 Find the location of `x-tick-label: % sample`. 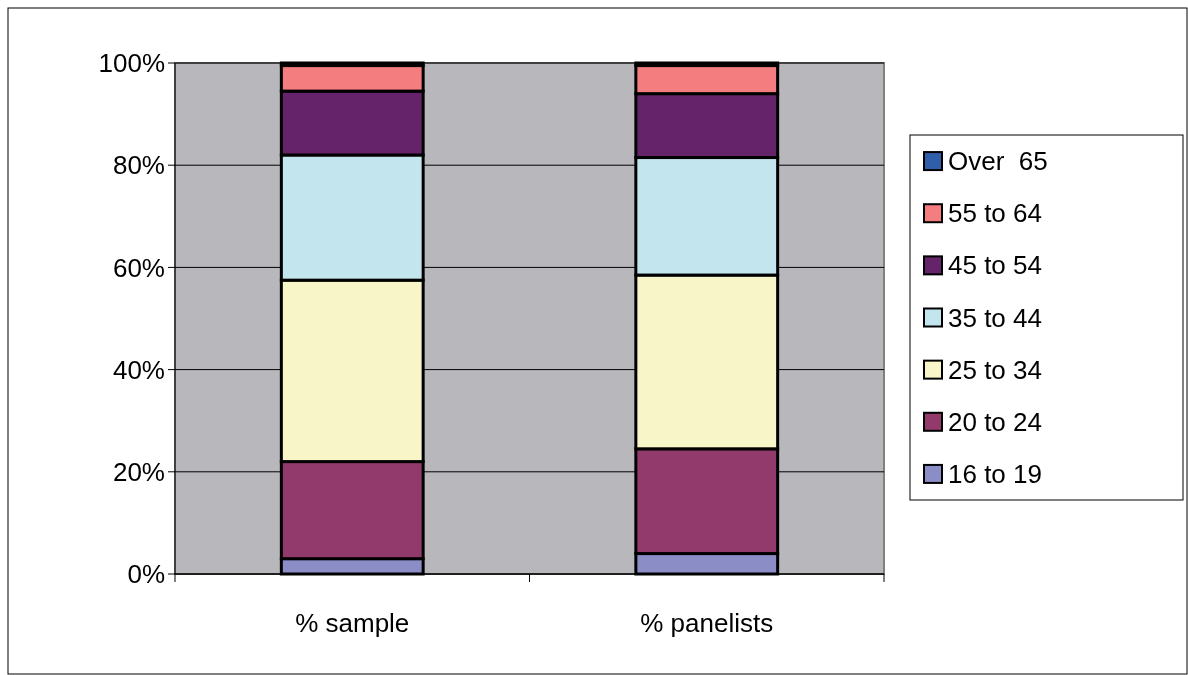

x-tick-label: % sample is located at coordinates (352, 623).